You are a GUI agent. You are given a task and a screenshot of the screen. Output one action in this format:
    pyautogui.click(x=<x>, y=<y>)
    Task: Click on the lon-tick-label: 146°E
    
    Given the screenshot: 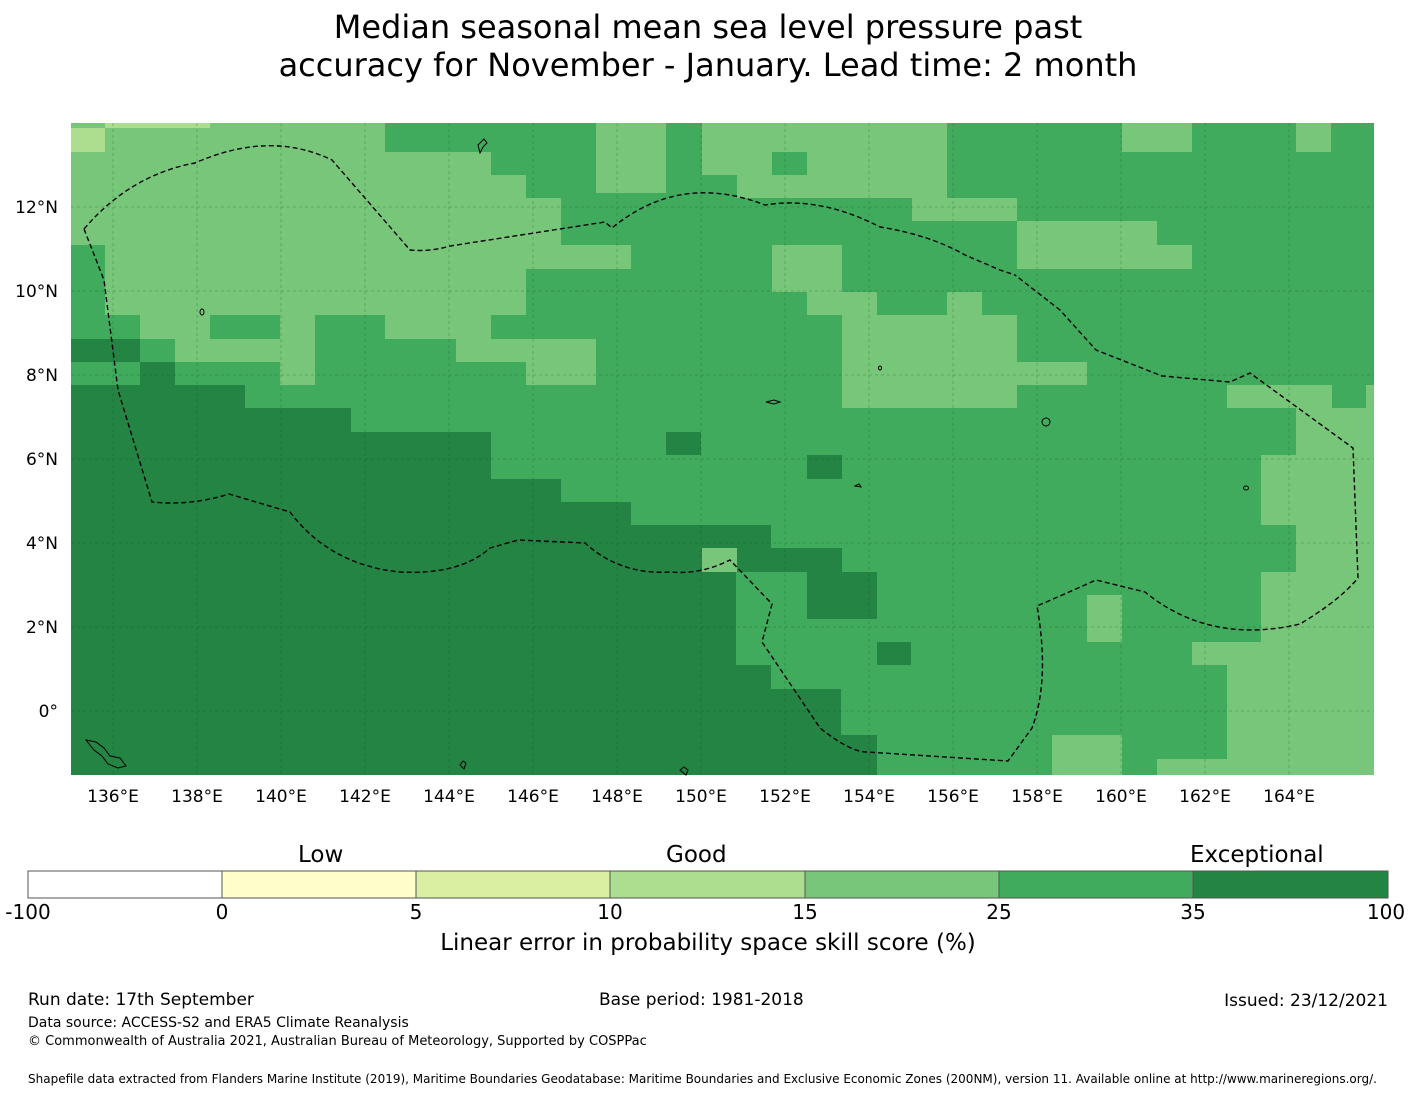 What is the action you would take?
    pyautogui.click(x=533, y=797)
    